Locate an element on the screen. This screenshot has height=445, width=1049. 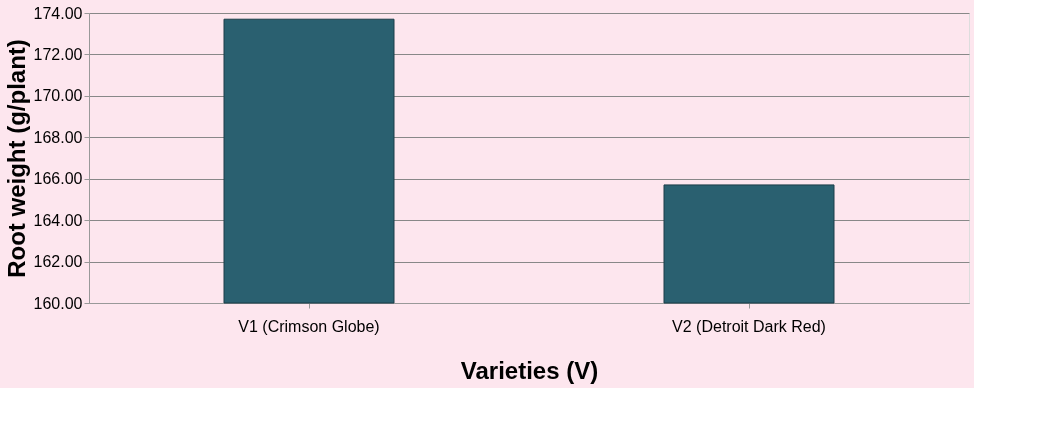
y-tick-label: 160.00 is located at coordinates (58, 303).